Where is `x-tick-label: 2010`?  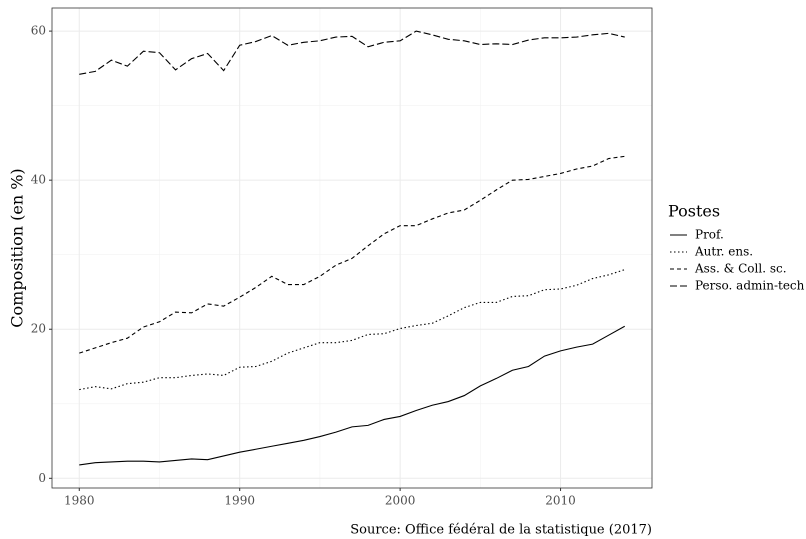
x-tick-label: 2010 is located at coordinates (560, 501).